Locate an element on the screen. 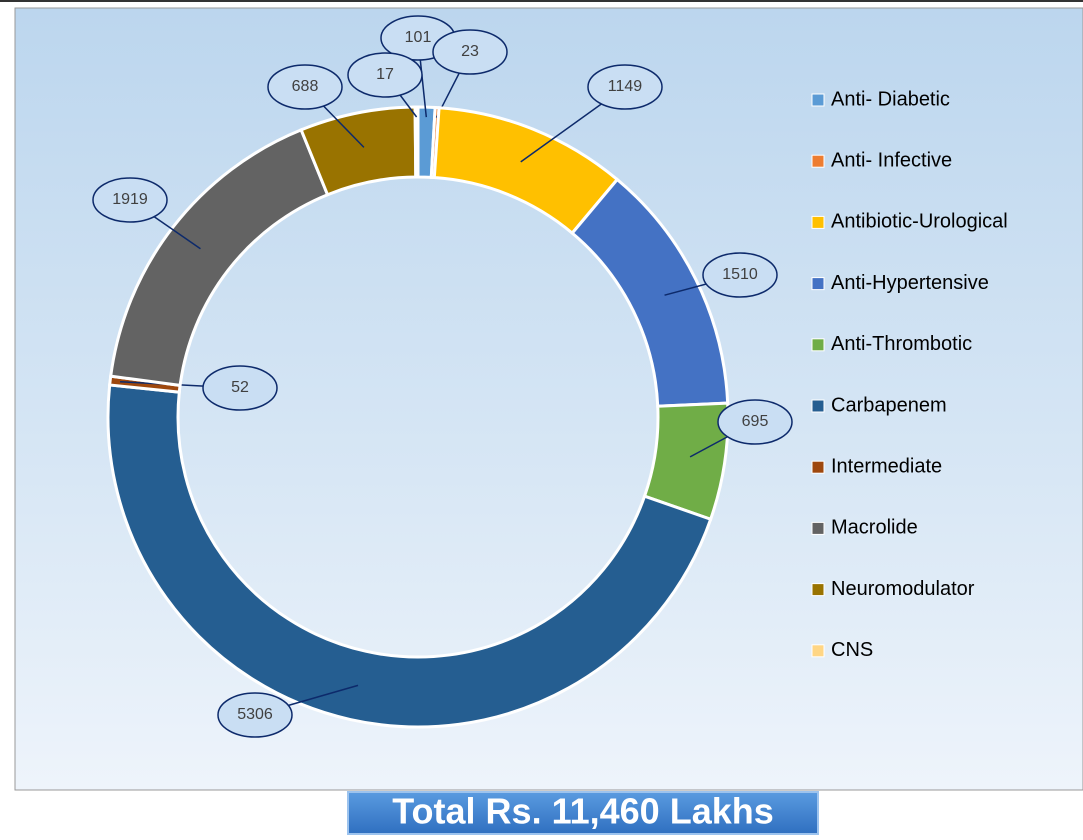 Image resolution: width=1083 pixels, height=840 pixels. data-label: 5306 is located at coordinates (255, 714).